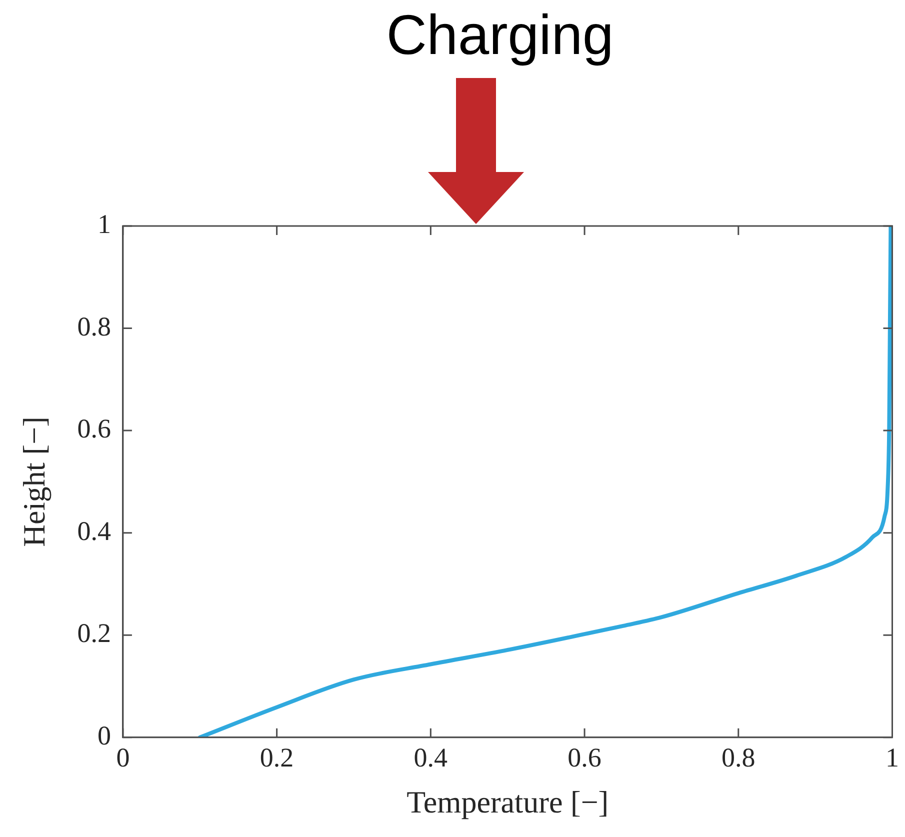 The width and height of the screenshot is (905, 837). Describe the element at coordinates (123, 757) in the screenshot. I see `x-tick-label: 0` at that location.